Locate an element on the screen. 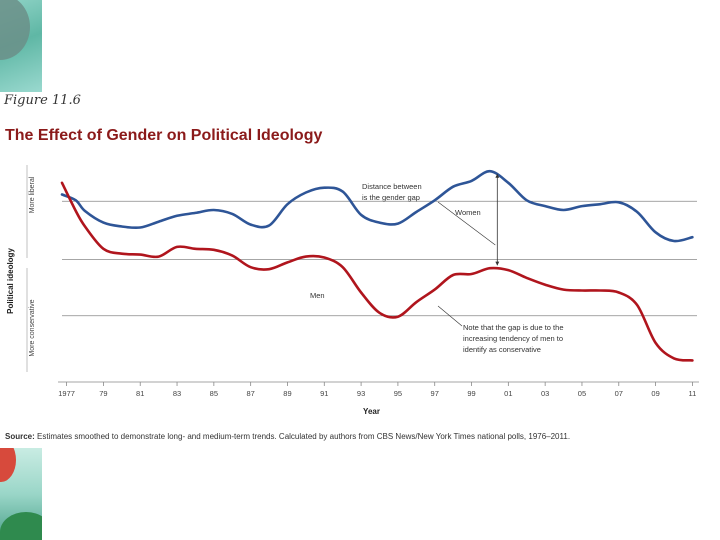  annotation-note-line2: increasing tendency of men to is located at coordinates (513, 338).